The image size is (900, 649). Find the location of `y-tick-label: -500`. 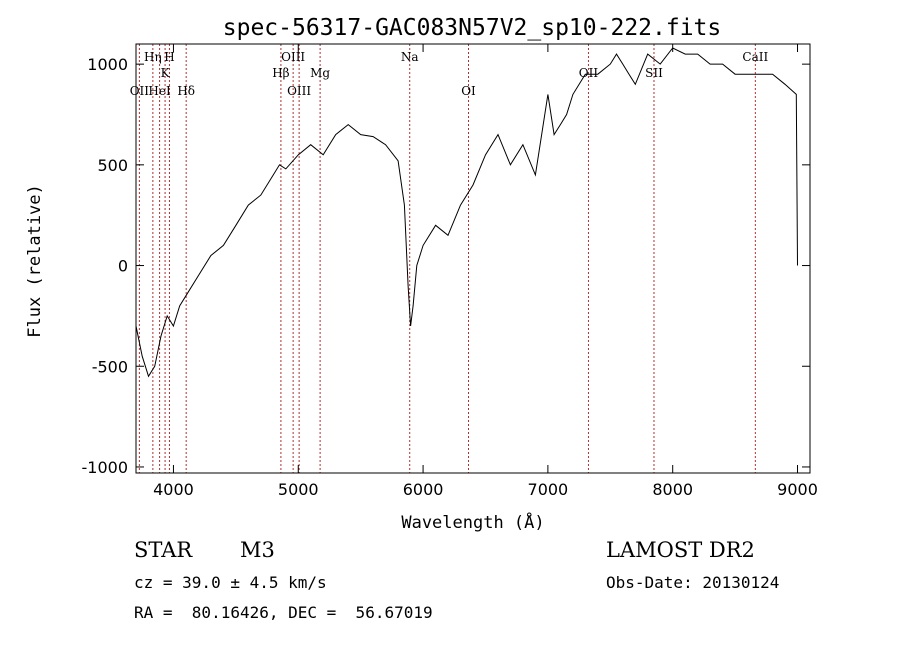

y-tick-label: -500 is located at coordinates (110, 366).